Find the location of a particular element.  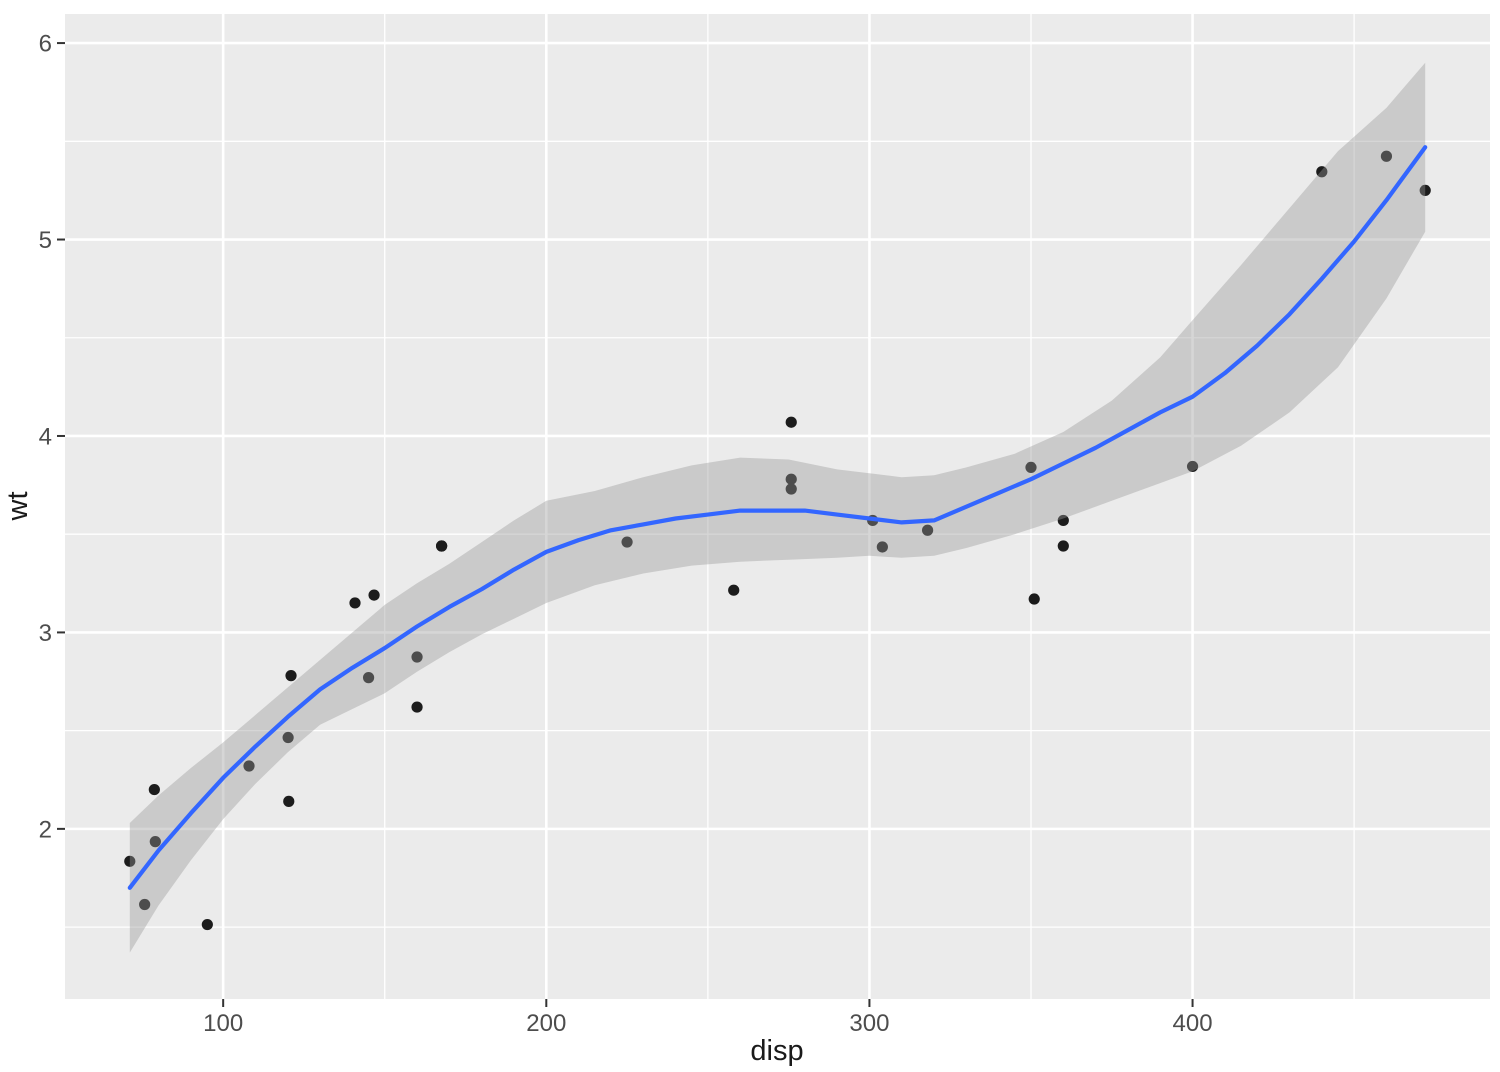

y-tick-label: 2 is located at coordinates (45, 829).